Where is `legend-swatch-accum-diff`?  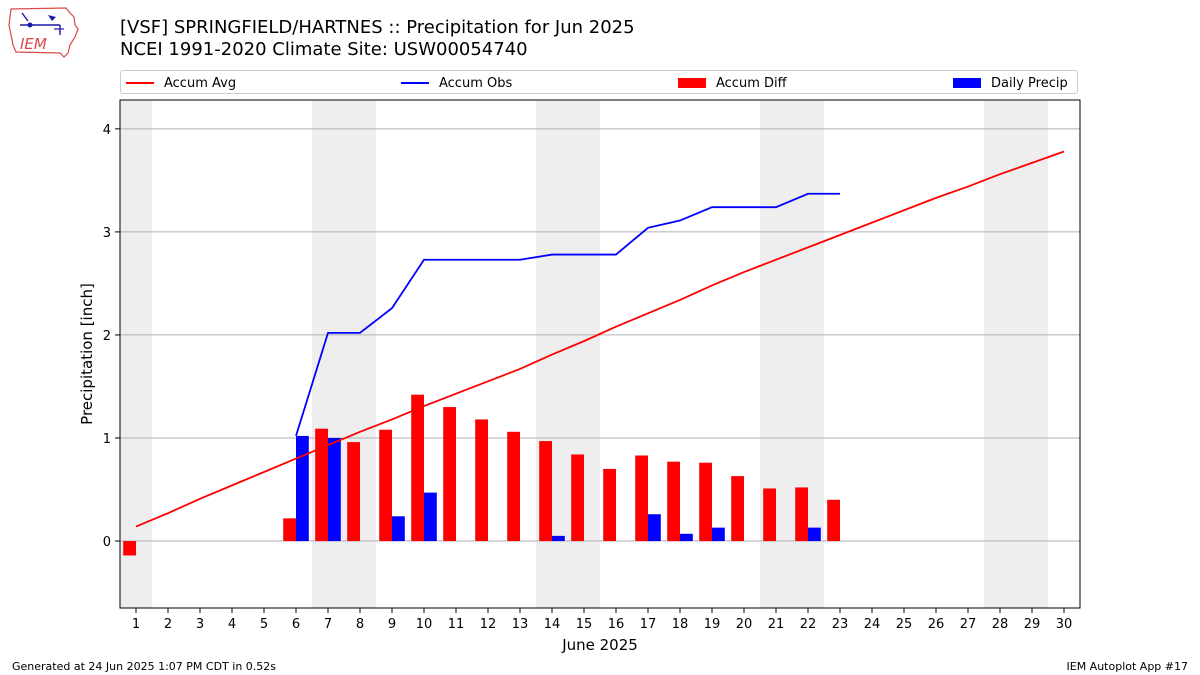 legend-swatch-accum-diff is located at coordinates (692, 83).